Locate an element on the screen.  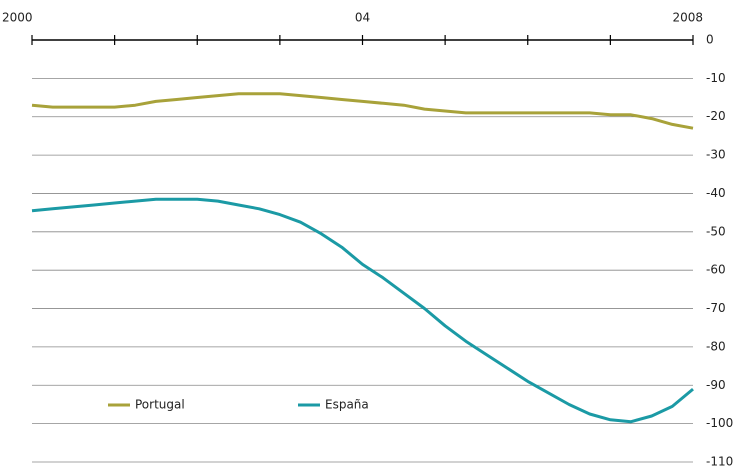
y-tick-label: -60 is located at coordinates (716, 270).